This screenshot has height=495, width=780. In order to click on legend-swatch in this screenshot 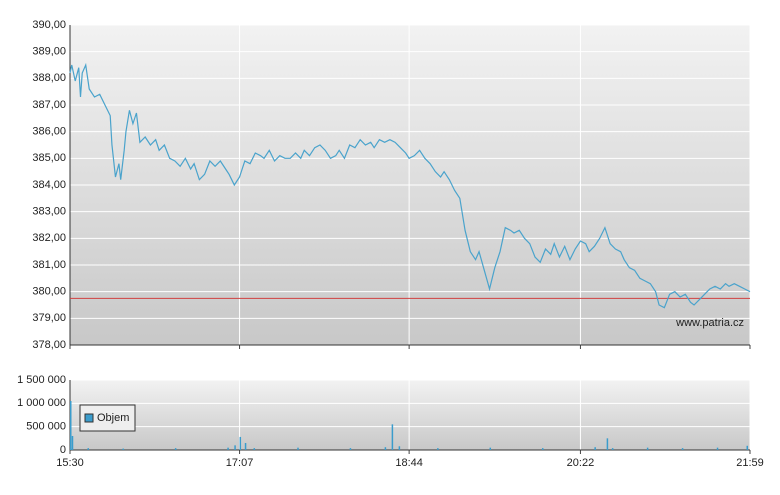, I will do `click(89, 418)`.